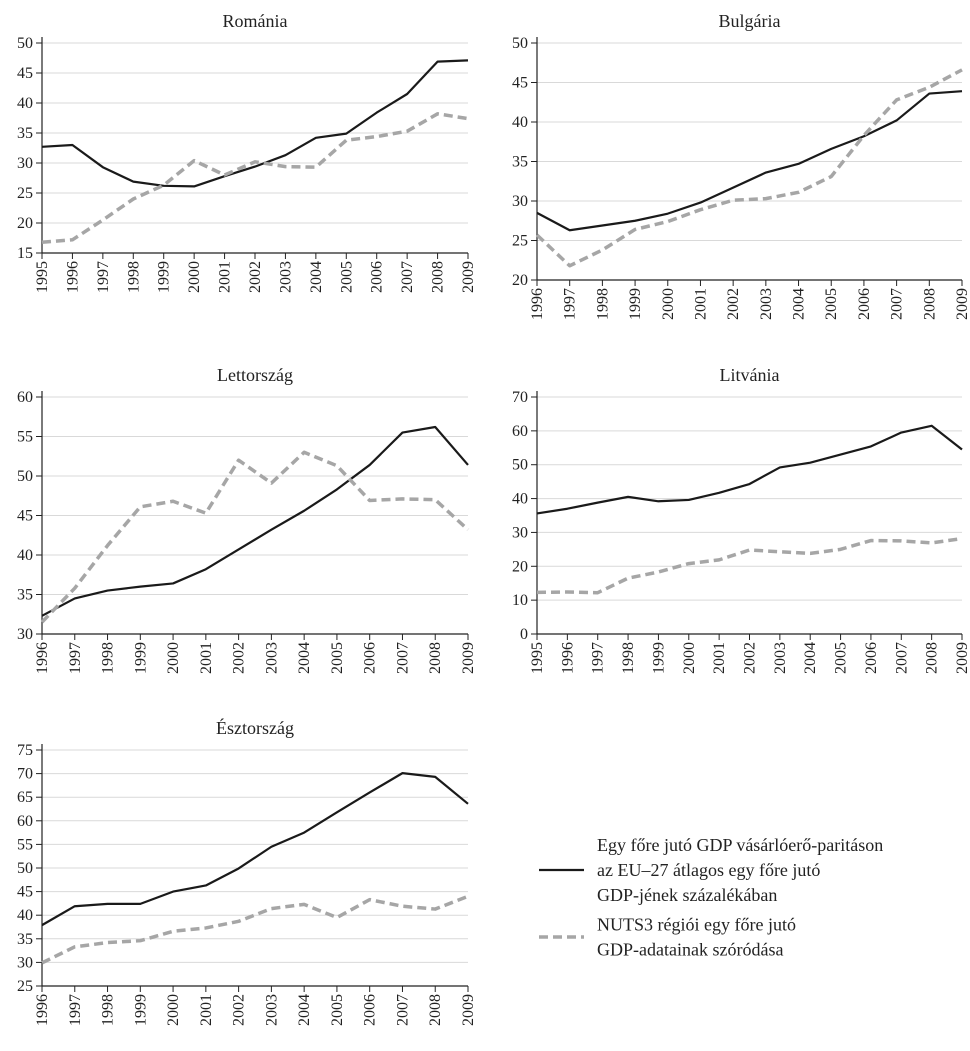 This screenshot has width=970, height=1051. Describe the element at coordinates (255, 727) in the screenshot. I see `panel-title: Észtország` at that location.